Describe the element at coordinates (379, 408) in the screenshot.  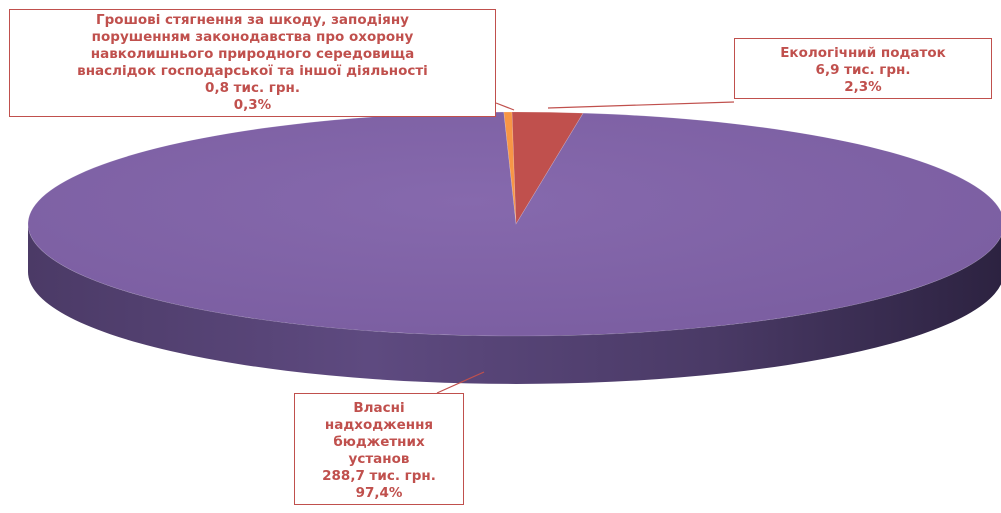
I see `label-line: Власні` at that location.